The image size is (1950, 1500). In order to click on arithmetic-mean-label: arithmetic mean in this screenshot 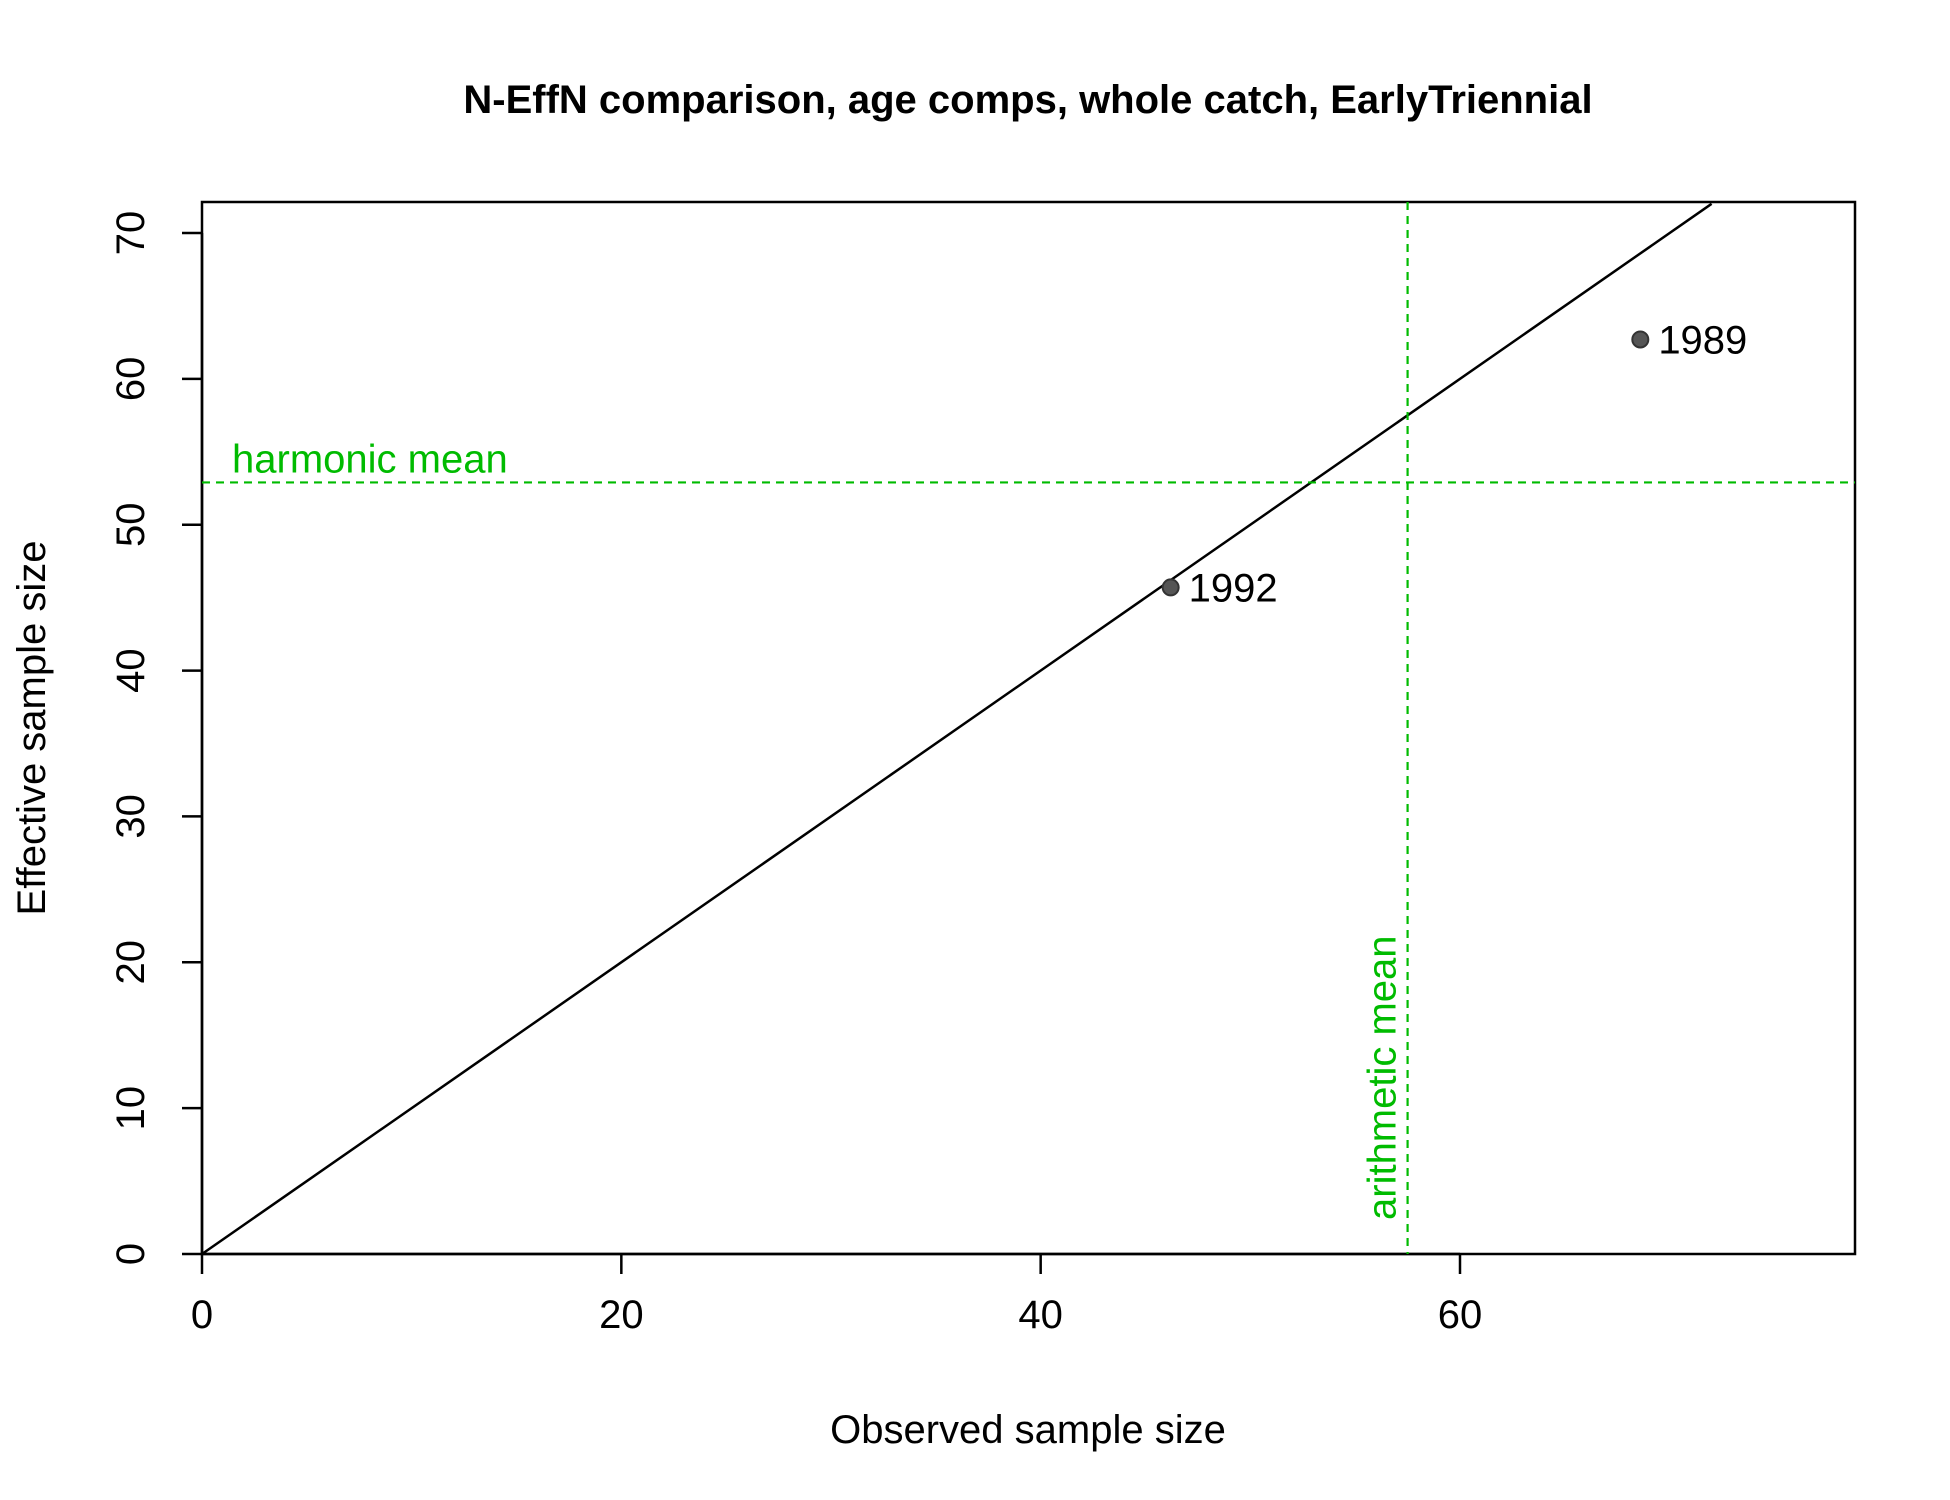, I will do `click(1383, 1077)`.